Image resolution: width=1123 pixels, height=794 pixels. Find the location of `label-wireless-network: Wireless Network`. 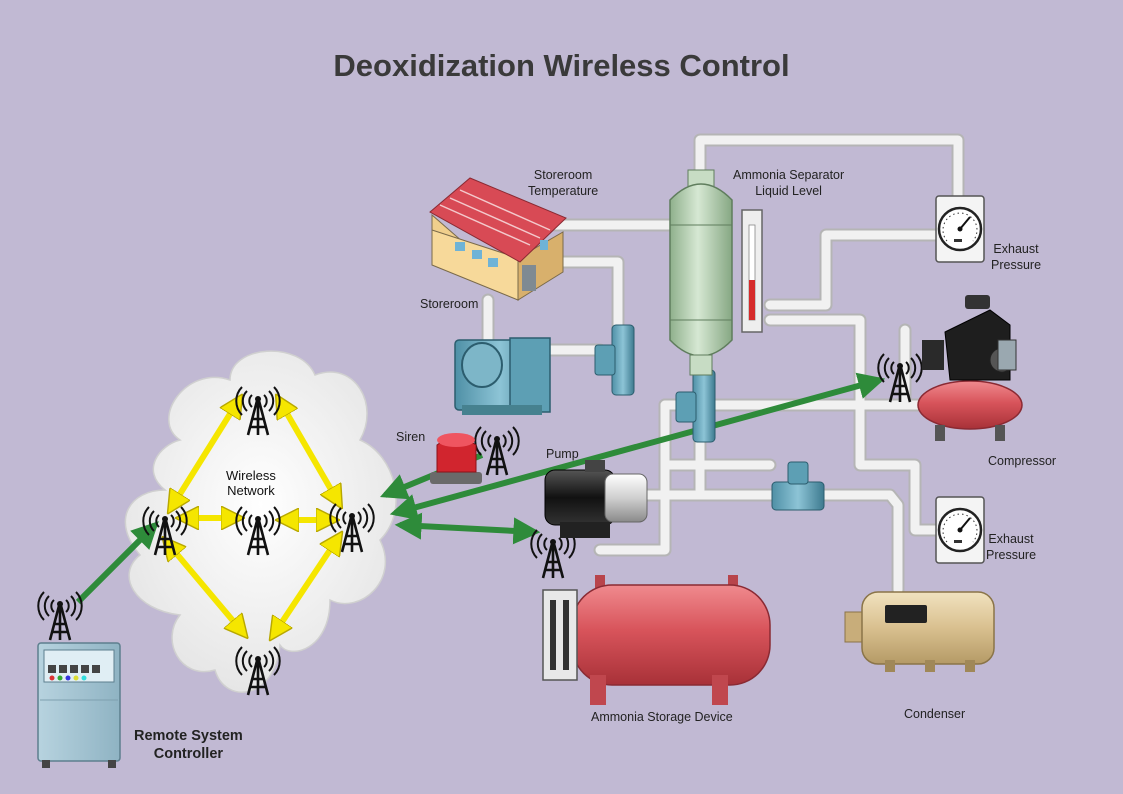

label-wireless-network: Wireless Network is located at coordinates (251, 483).